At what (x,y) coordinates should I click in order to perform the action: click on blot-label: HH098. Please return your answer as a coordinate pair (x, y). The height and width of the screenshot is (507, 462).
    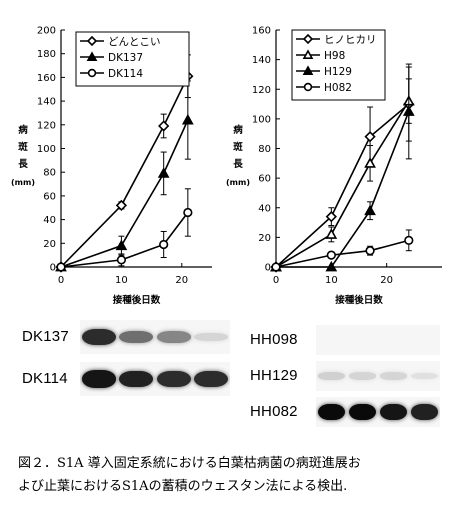
    Looking at the image, I should click on (274, 339).